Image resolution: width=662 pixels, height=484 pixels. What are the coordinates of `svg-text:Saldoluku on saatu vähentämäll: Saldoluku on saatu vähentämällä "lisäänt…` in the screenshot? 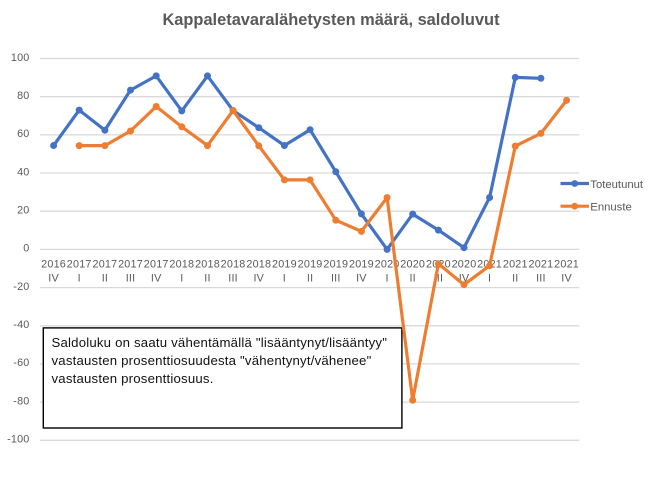 It's located at (220, 342).